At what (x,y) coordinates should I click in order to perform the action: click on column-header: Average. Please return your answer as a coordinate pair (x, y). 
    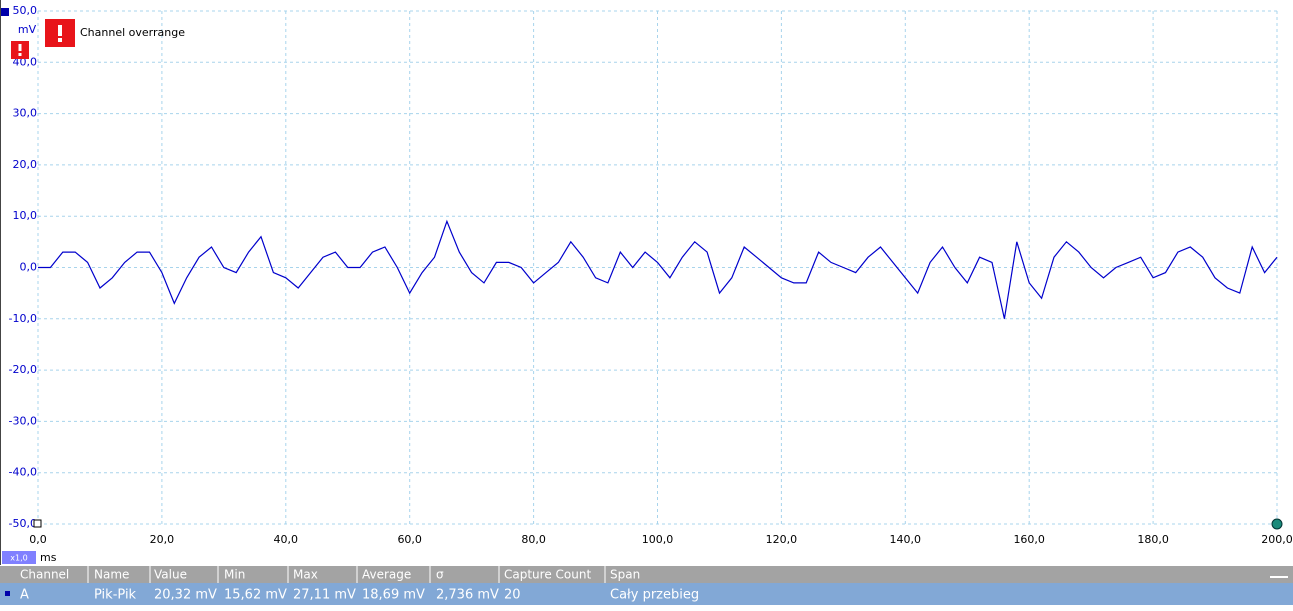
    Looking at the image, I should click on (386, 575).